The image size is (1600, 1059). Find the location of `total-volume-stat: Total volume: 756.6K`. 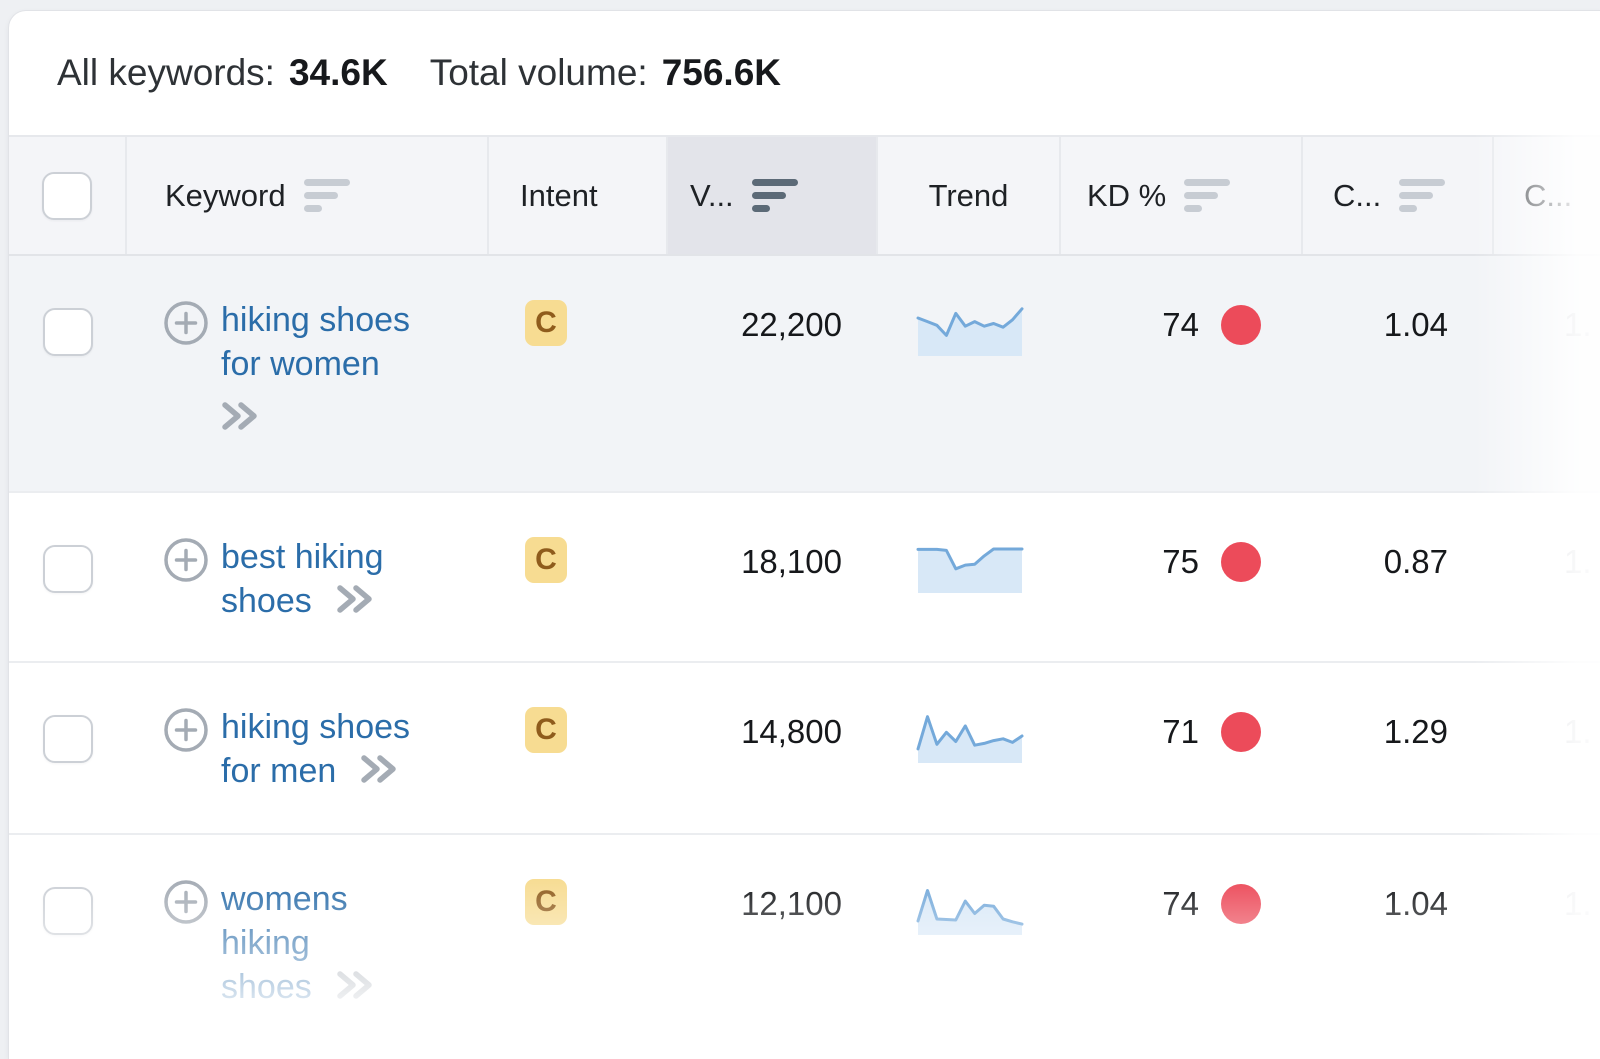

total-volume-stat: Total volume: 756.6K is located at coordinates (605, 73).